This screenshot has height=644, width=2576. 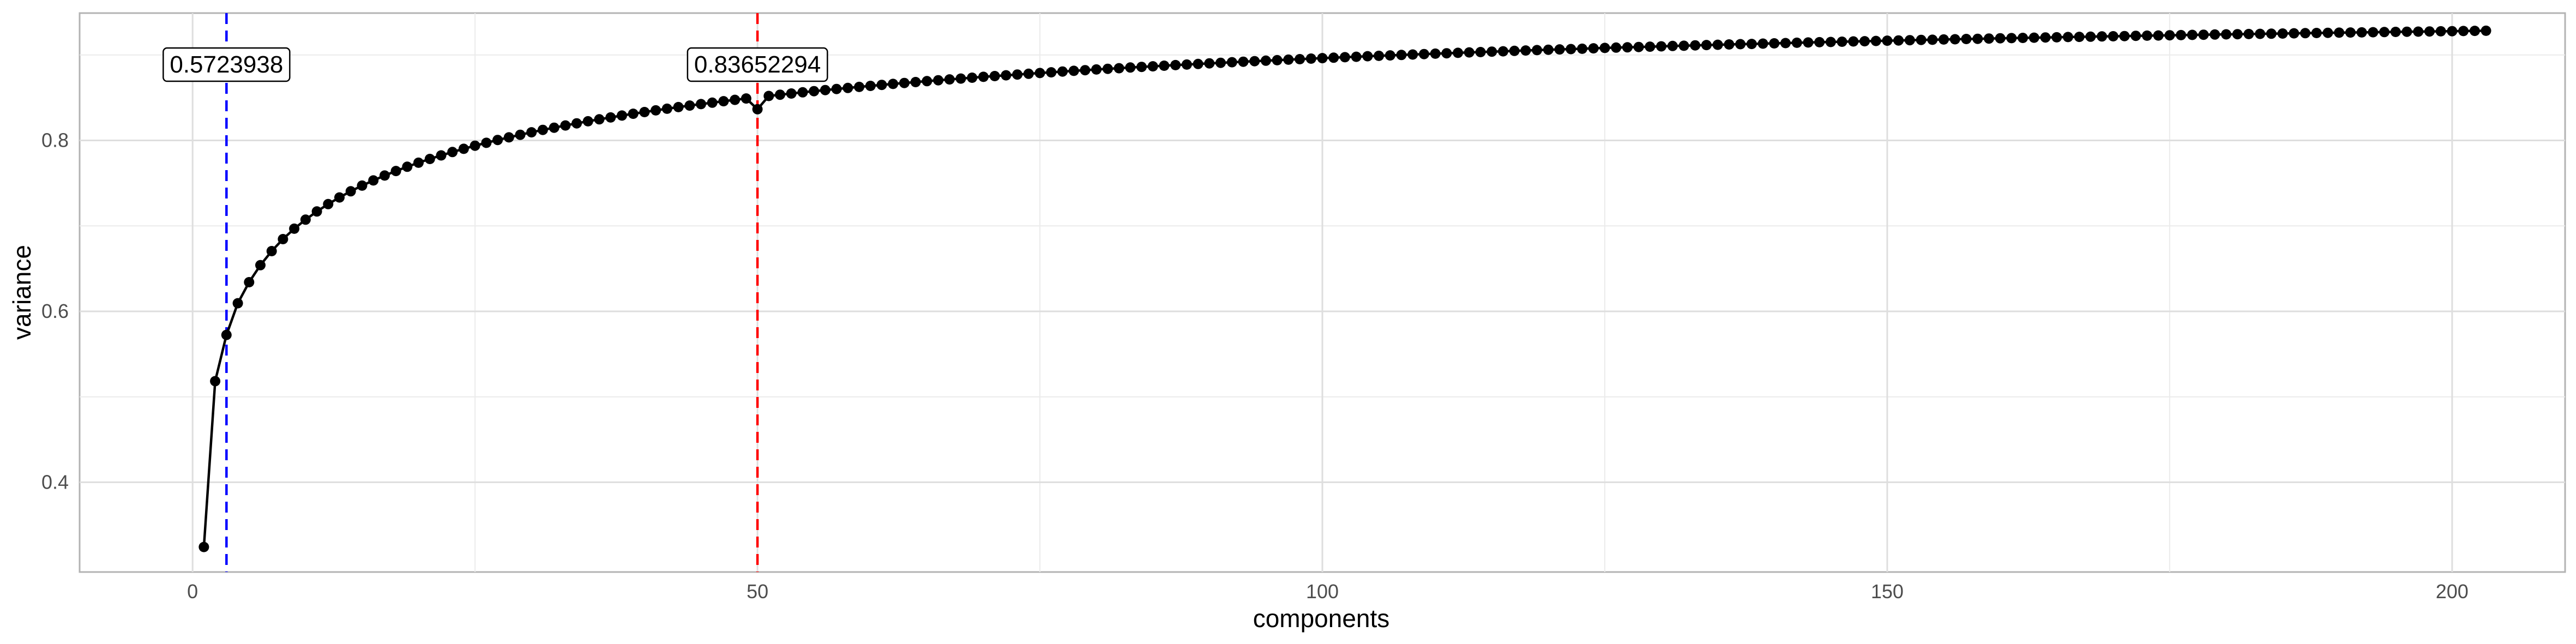 What do you see at coordinates (2452, 591) in the screenshot?
I see `x-tick-label: 200` at bounding box center [2452, 591].